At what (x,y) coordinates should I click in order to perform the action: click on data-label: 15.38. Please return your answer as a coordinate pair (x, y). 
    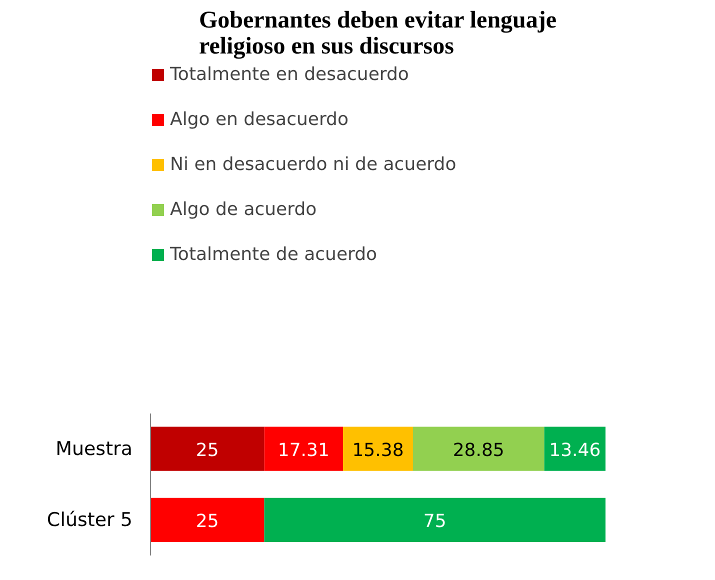
    Looking at the image, I should click on (378, 450).